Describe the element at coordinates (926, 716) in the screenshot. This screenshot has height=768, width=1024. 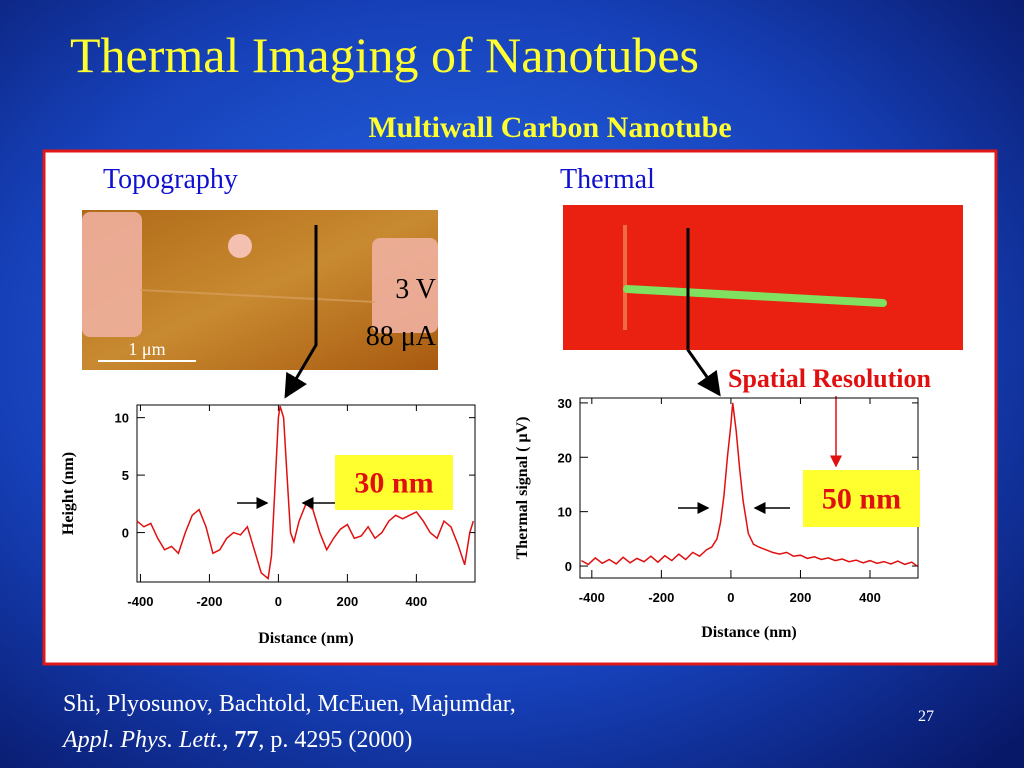
I see `page-number: 27` at that location.